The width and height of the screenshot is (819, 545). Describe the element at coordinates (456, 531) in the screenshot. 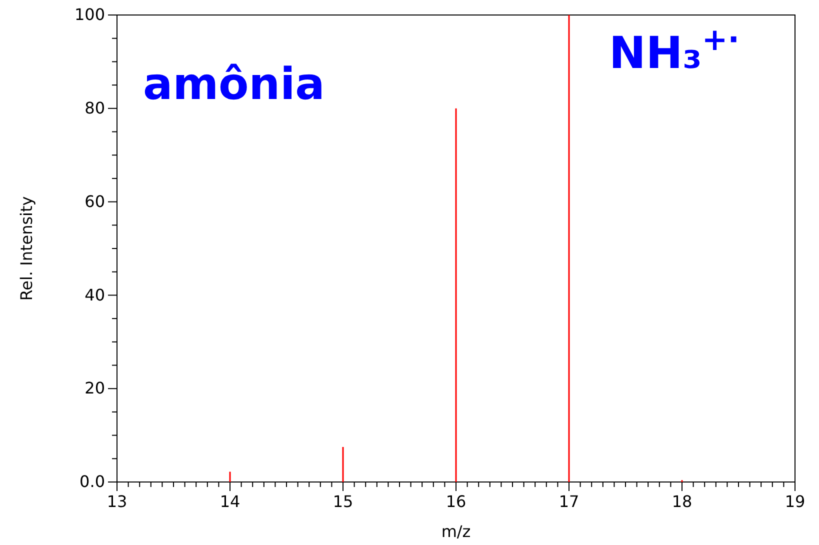

I see `x-axis-title: m/z` at that location.